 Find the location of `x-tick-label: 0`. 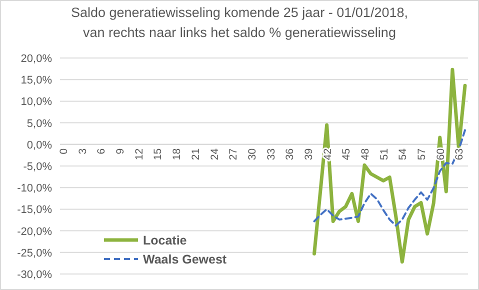

x-tick-label: 0 is located at coordinates (64, 151).